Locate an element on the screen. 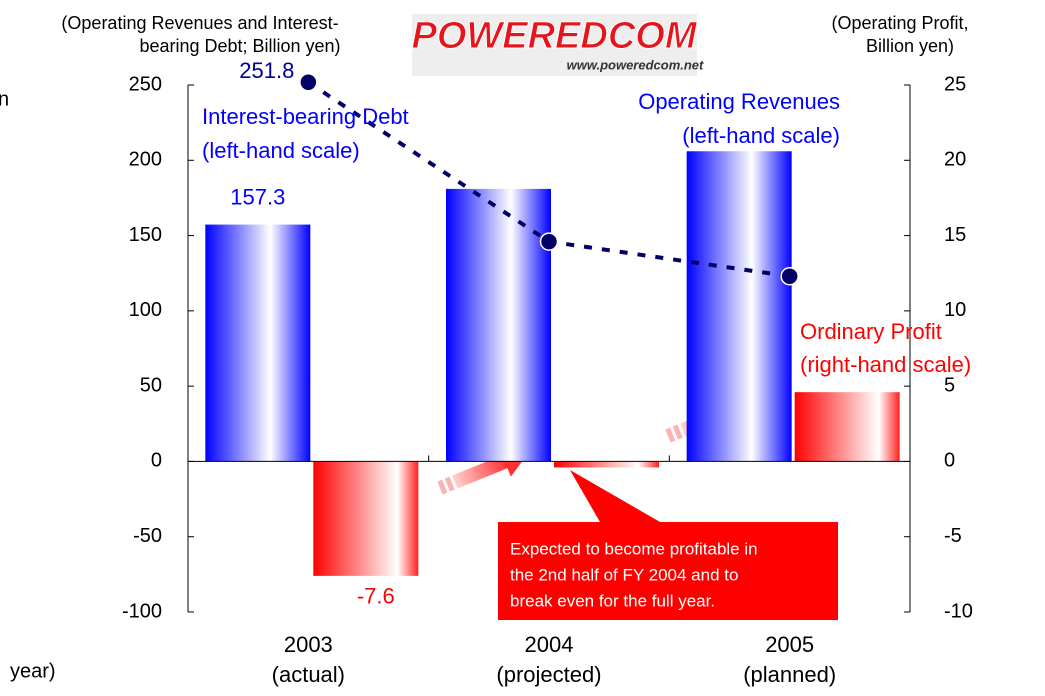  series-label: Operating Revenues is located at coordinates (739, 101).